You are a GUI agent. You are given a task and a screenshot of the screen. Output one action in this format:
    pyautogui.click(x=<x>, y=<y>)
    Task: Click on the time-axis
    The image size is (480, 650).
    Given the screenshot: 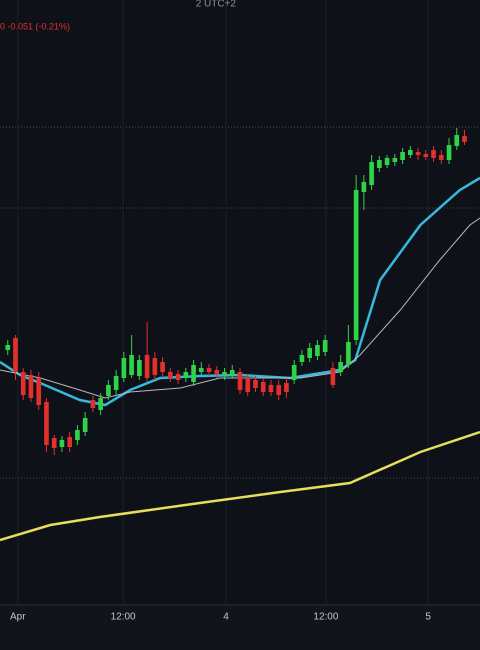 What is the action you would take?
    pyautogui.click(x=240, y=627)
    